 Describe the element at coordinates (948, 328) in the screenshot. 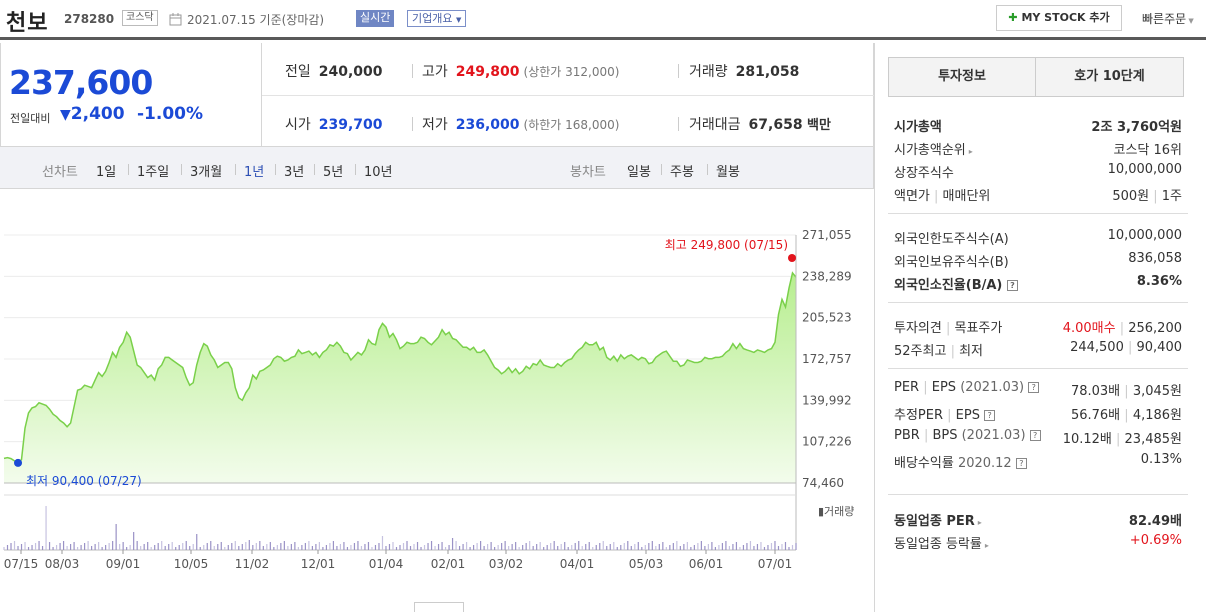

I see `row-label: 투자의견 | 목표주가` at that location.